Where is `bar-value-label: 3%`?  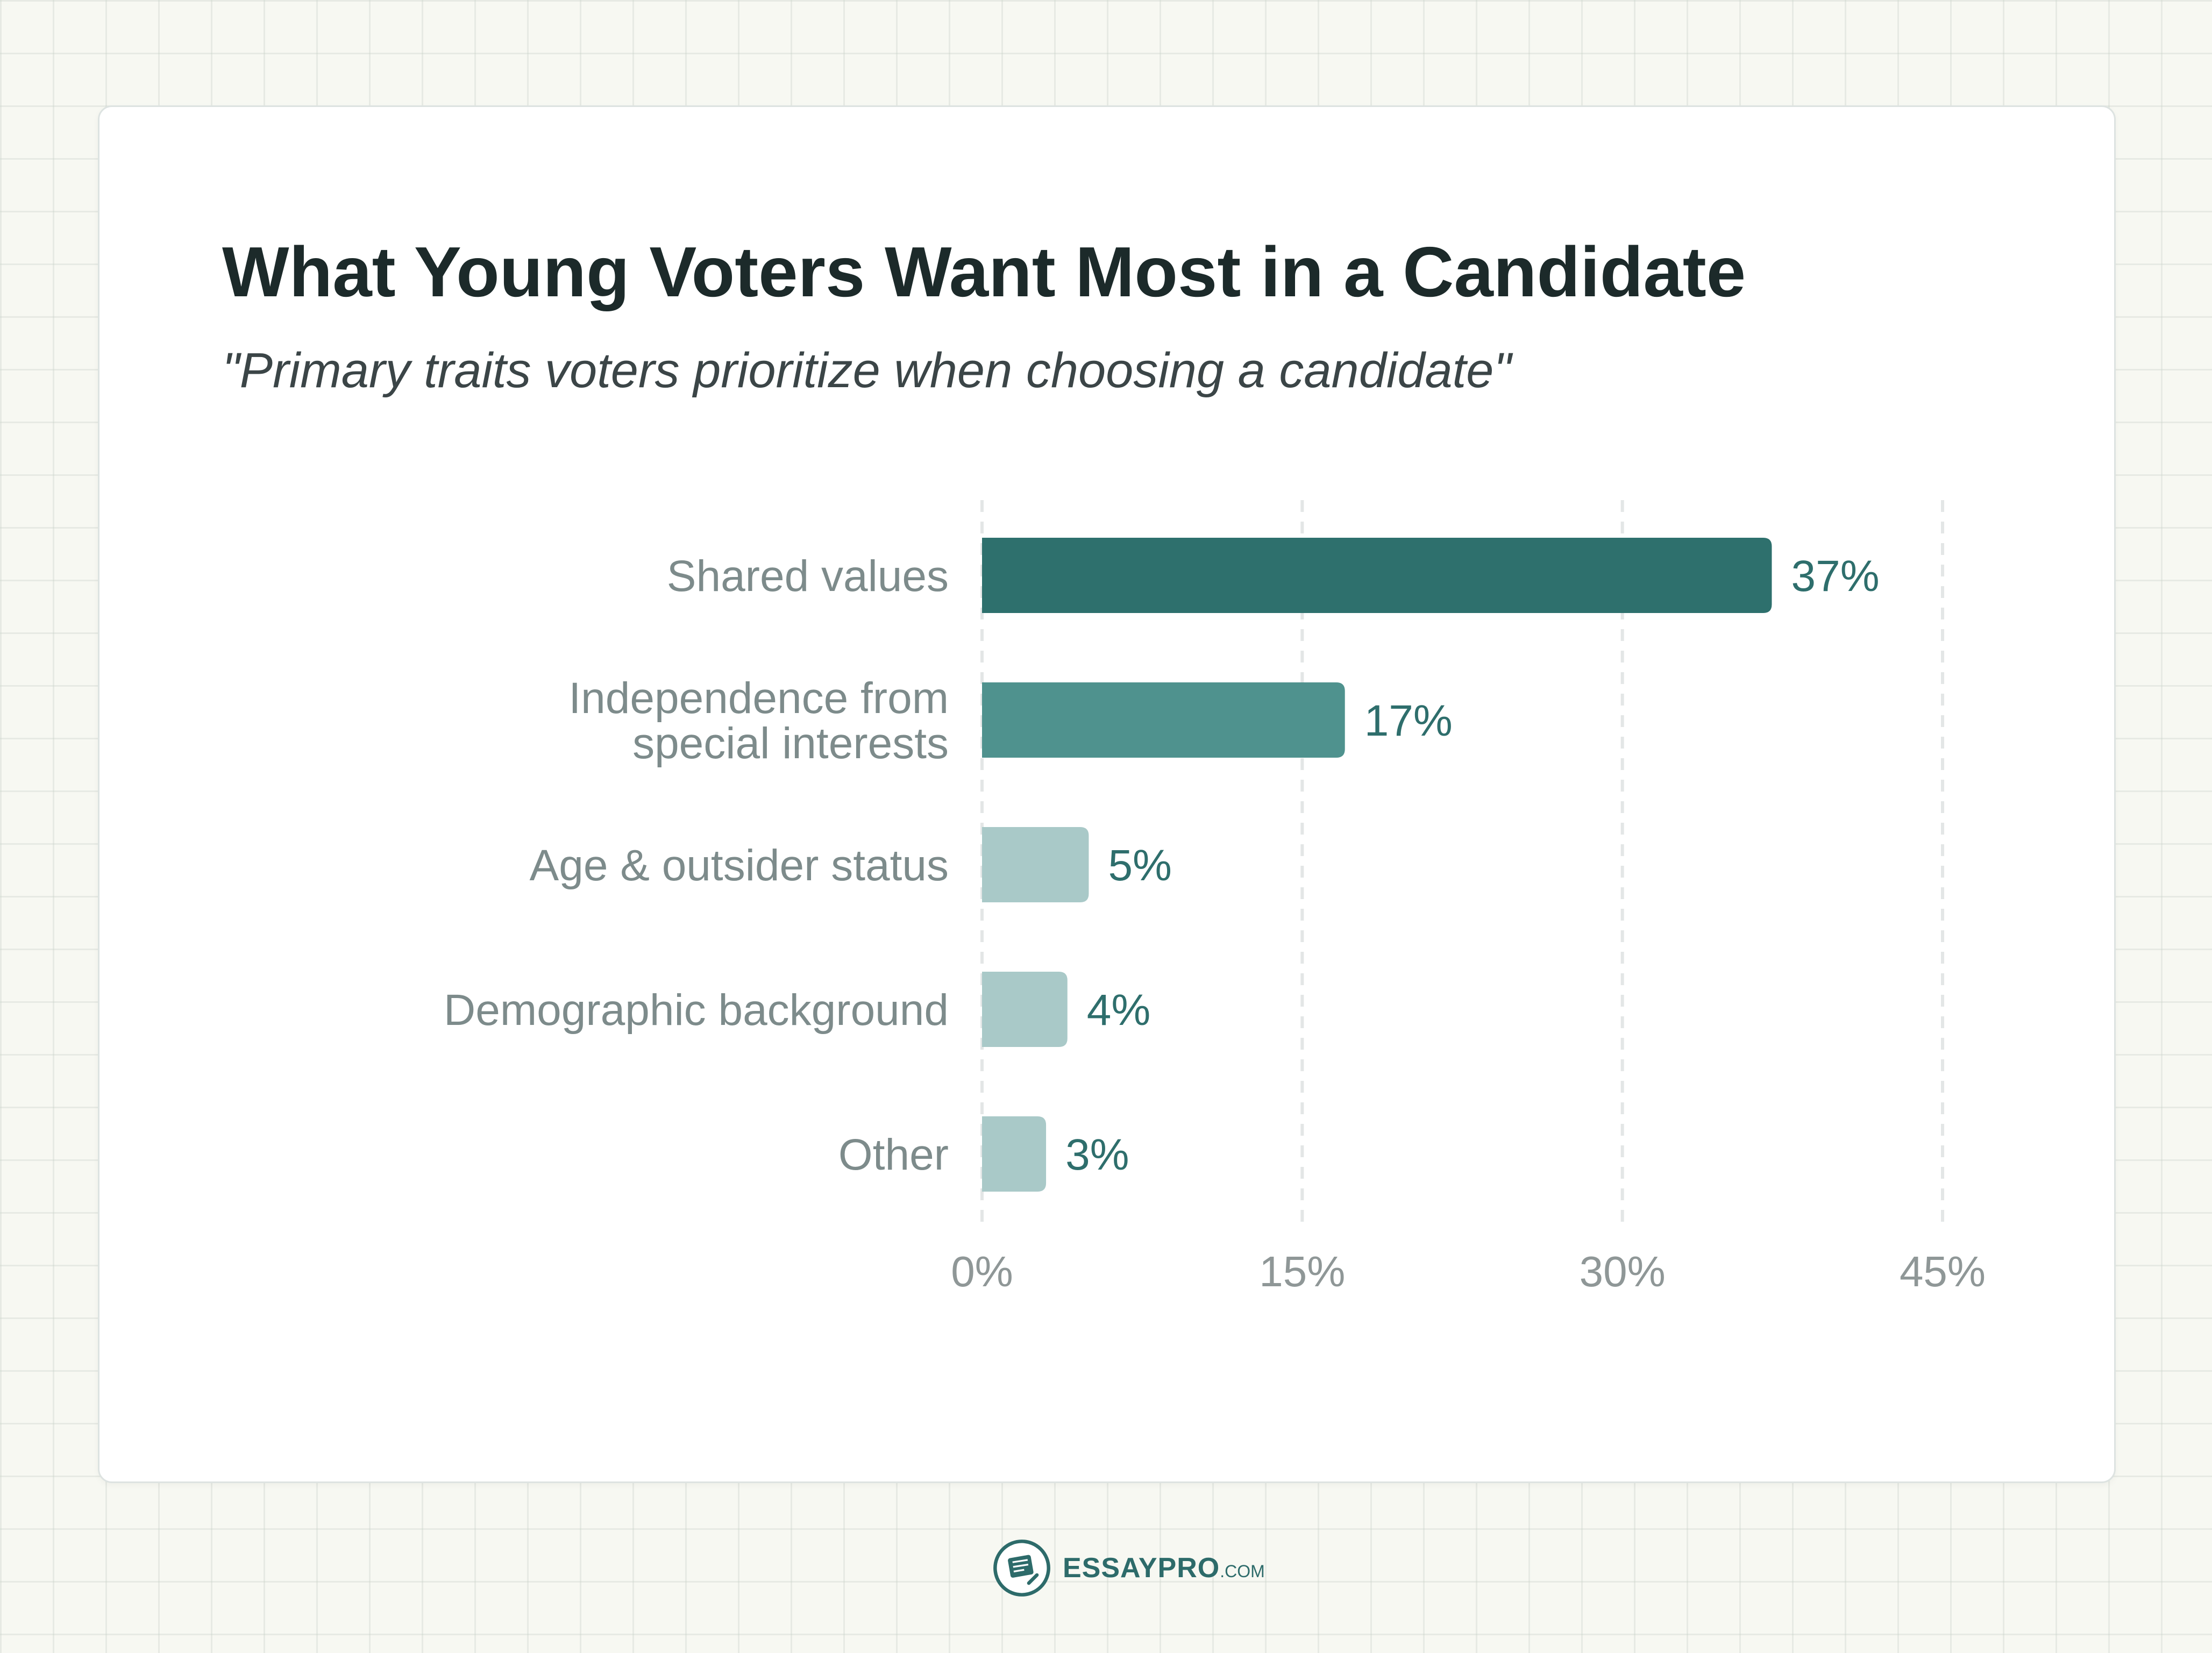 bar-value-label: 3% is located at coordinates (1097, 1154).